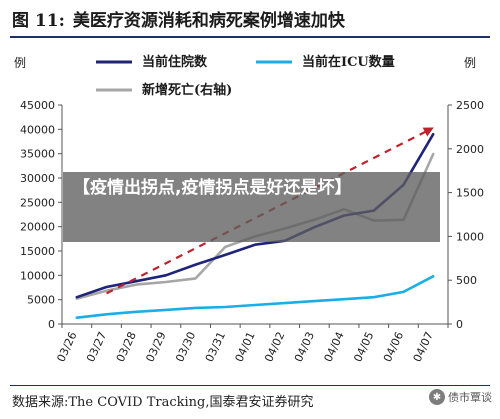 This screenshot has height=419, width=500. What do you see at coordinates (187, 90) in the screenshot?
I see `legend-label: 新增死亡(右轴)` at bounding box center [187, 90].